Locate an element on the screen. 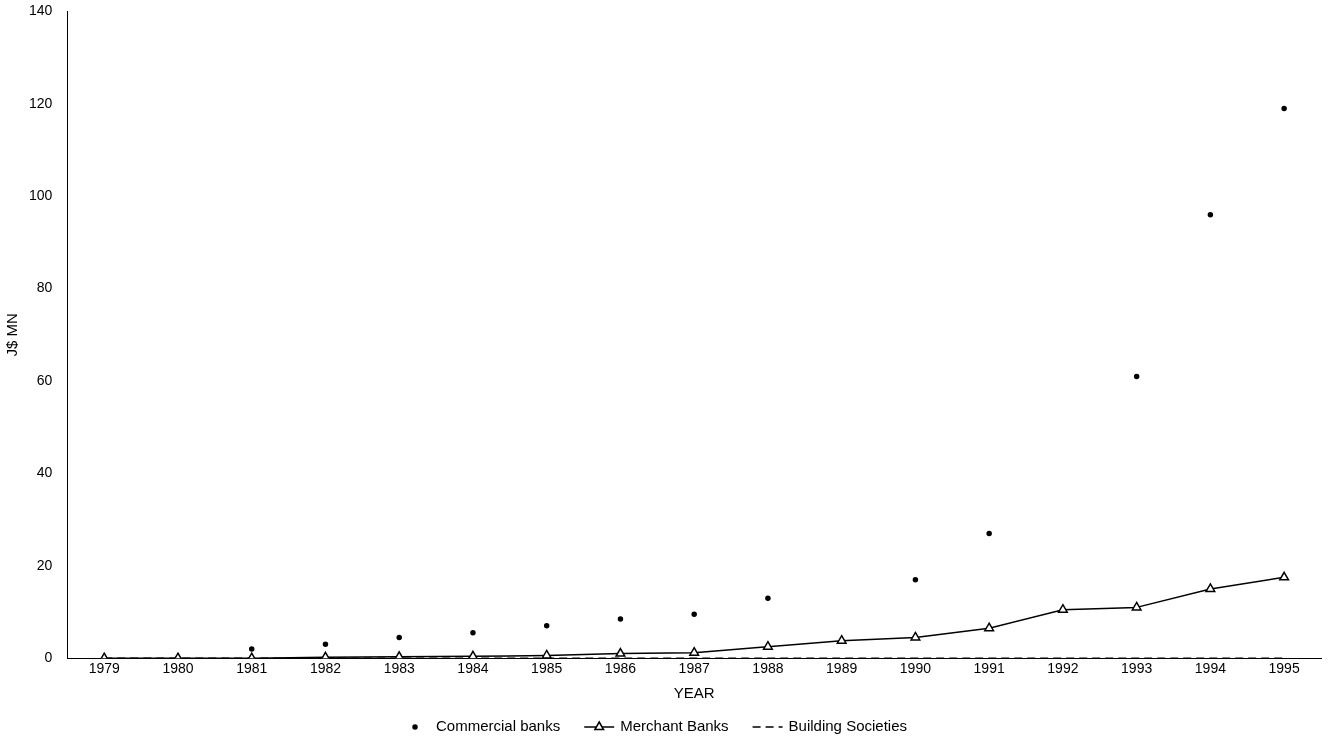 Image resolution: width=1331 pixels, height=747 pixels. y-tick-label: 100 is located at coordinates (41, 195).